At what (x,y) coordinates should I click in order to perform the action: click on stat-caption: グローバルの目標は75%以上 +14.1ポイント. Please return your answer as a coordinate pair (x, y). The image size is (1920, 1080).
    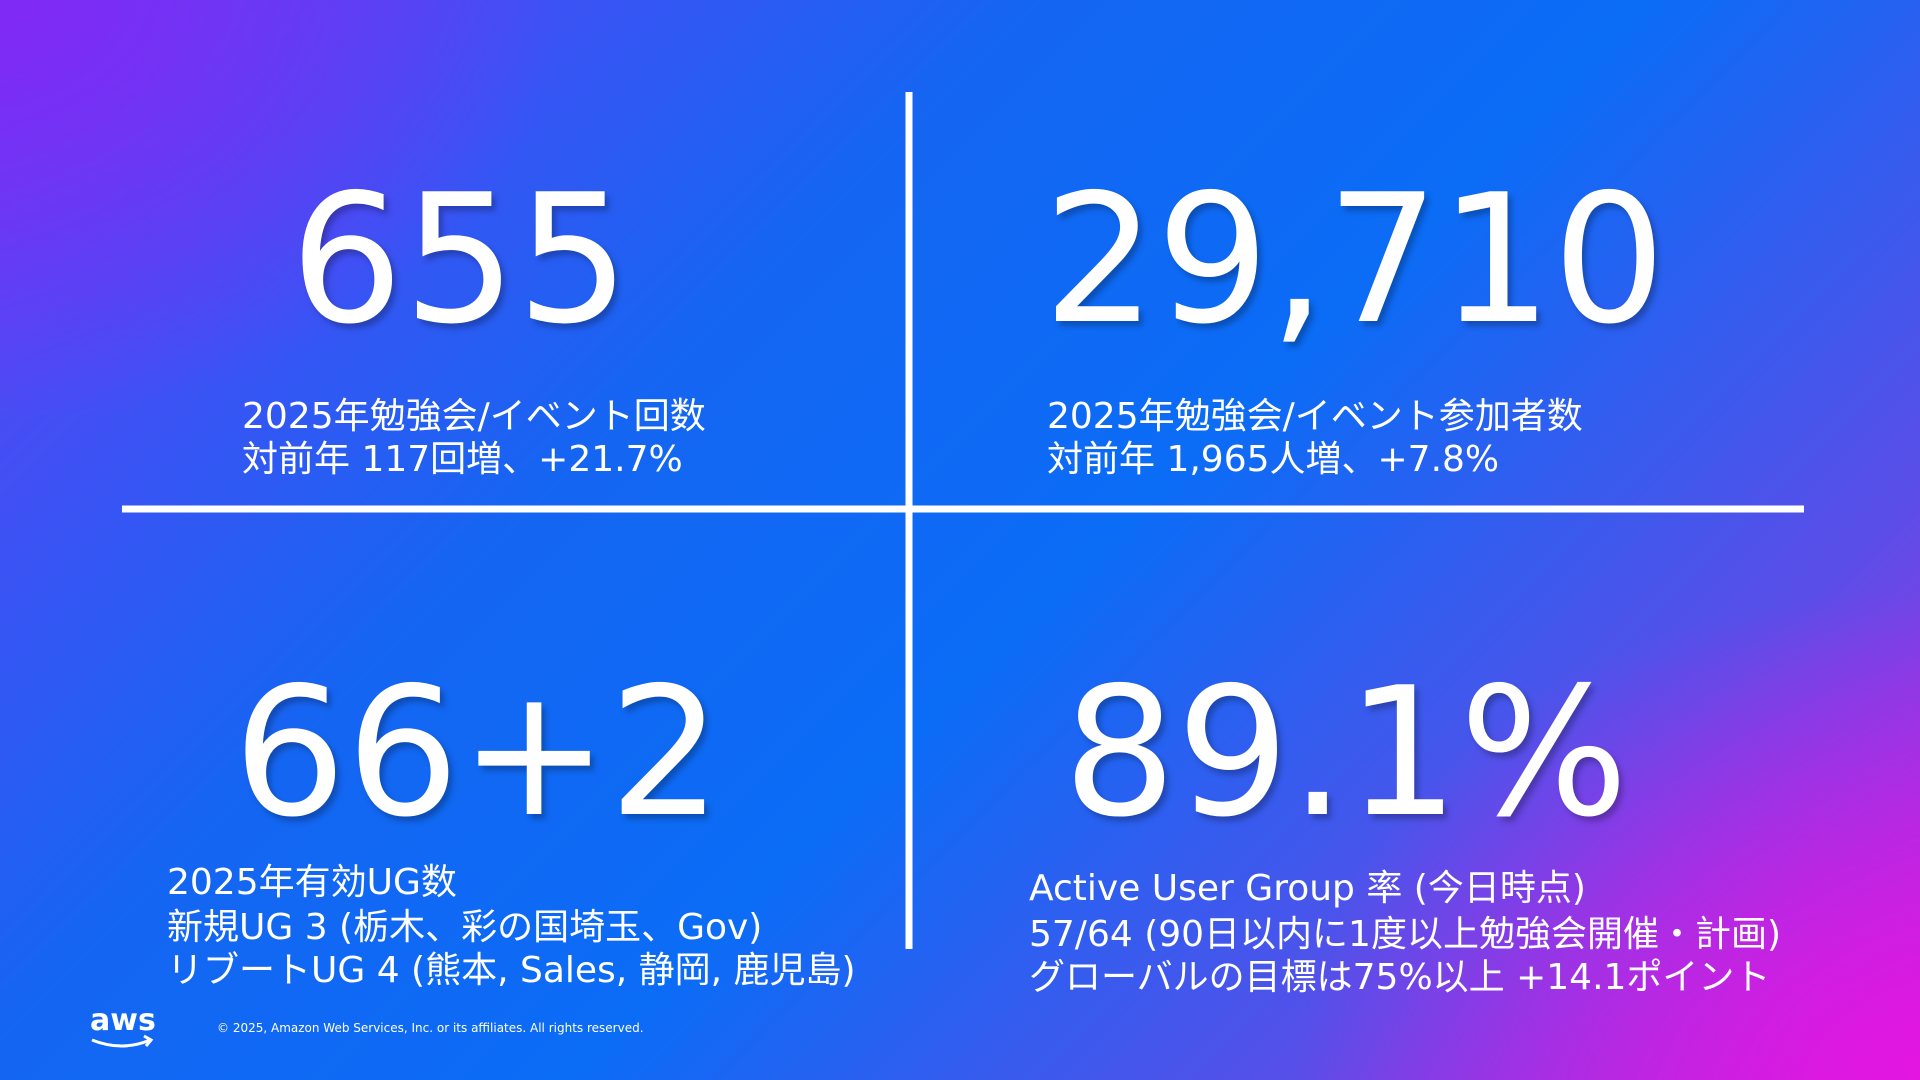
    Looking at the image, I should click on (1399, 977).